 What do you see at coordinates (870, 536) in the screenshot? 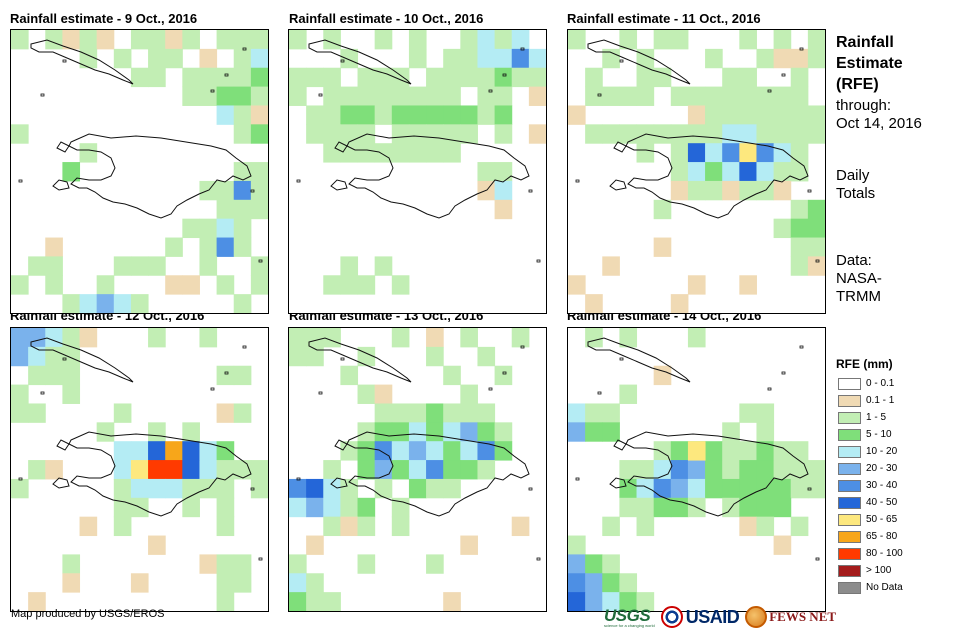
I see `legend-item: 65 - 80` at bounding box center [870, 536].